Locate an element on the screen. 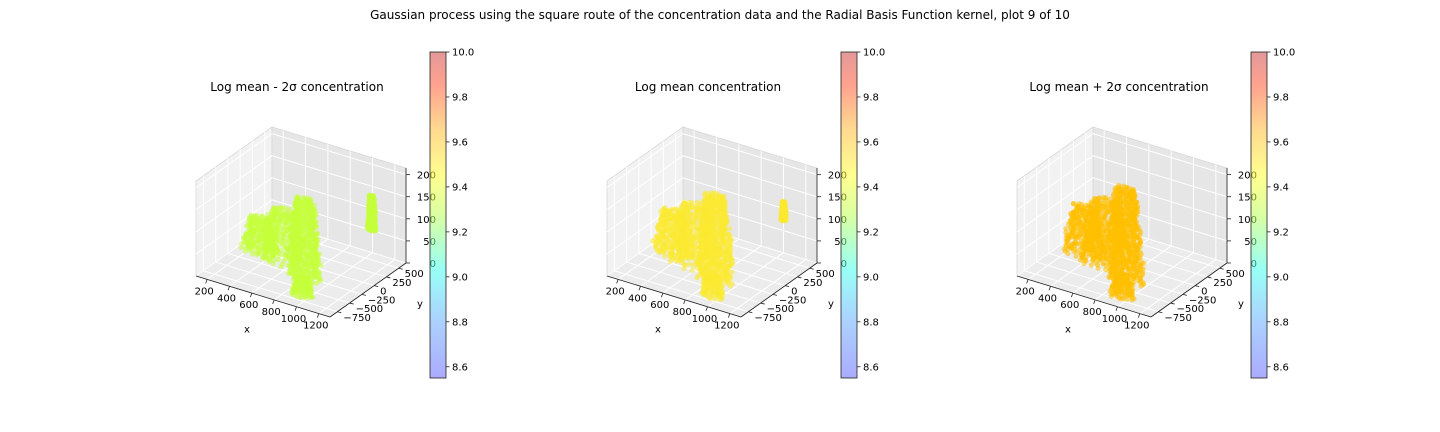 This screenshot has width=1440, height=432. z-tick-label: 150 is located at coordinates (1247, 198).